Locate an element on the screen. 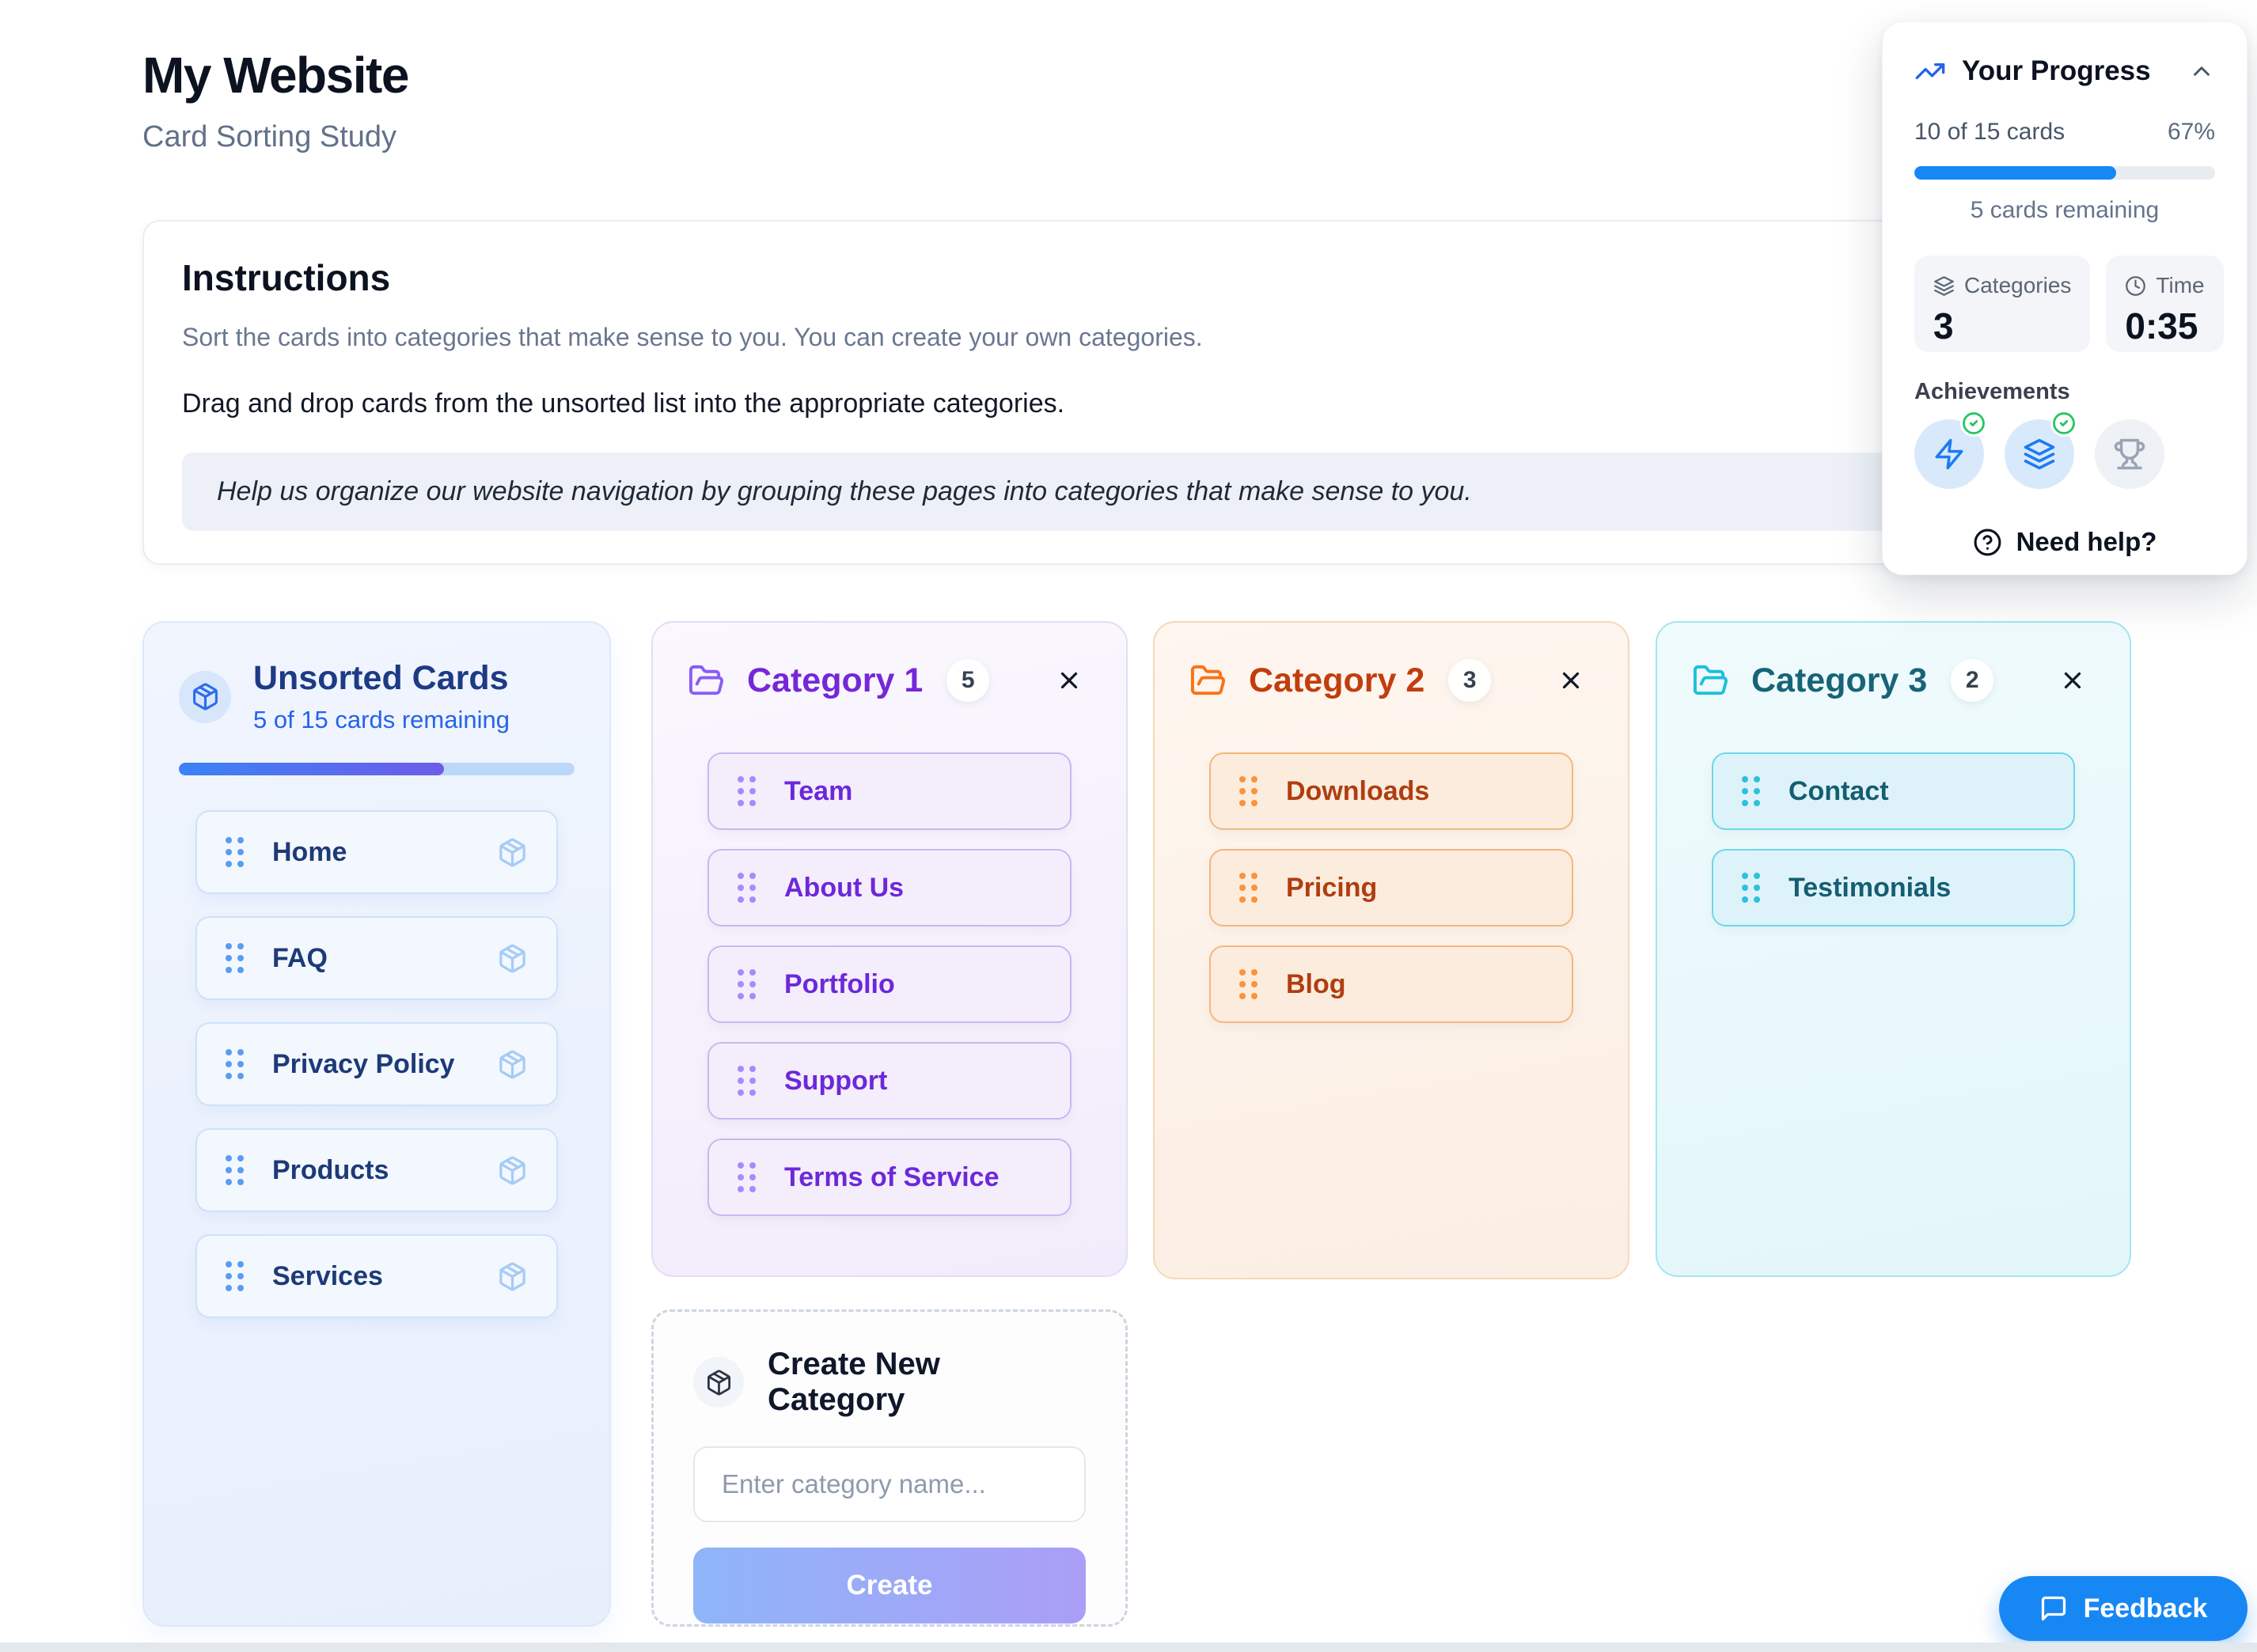  card-services: Services is located at coordinates (376, 1276).